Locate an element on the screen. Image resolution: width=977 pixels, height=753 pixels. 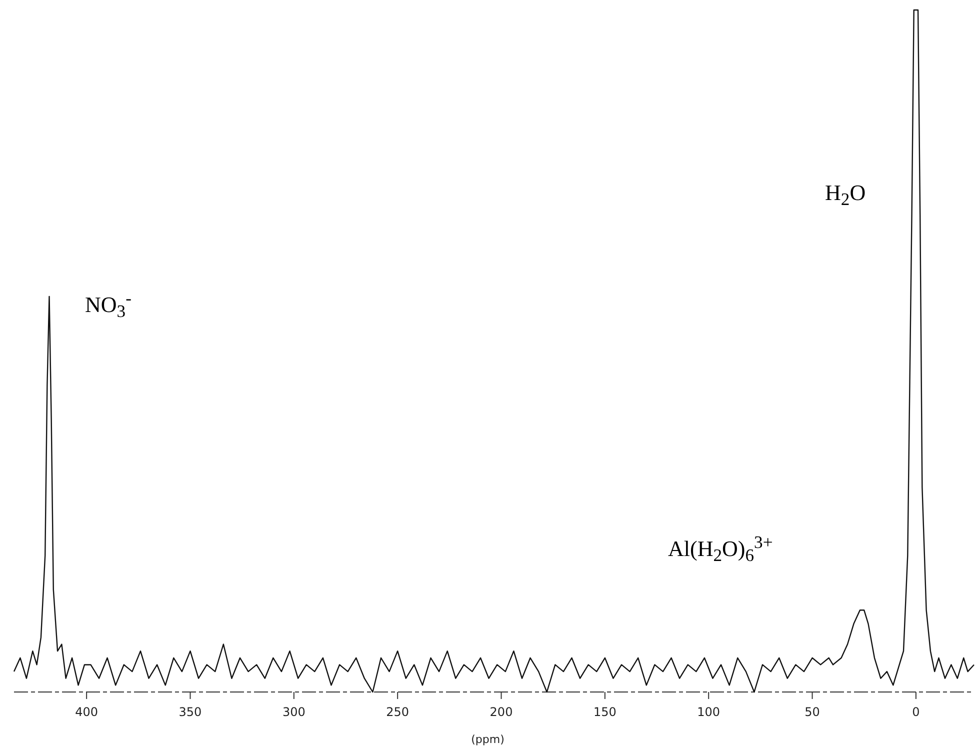
x-tick-label: 100 is located at coordinates (708, 712).